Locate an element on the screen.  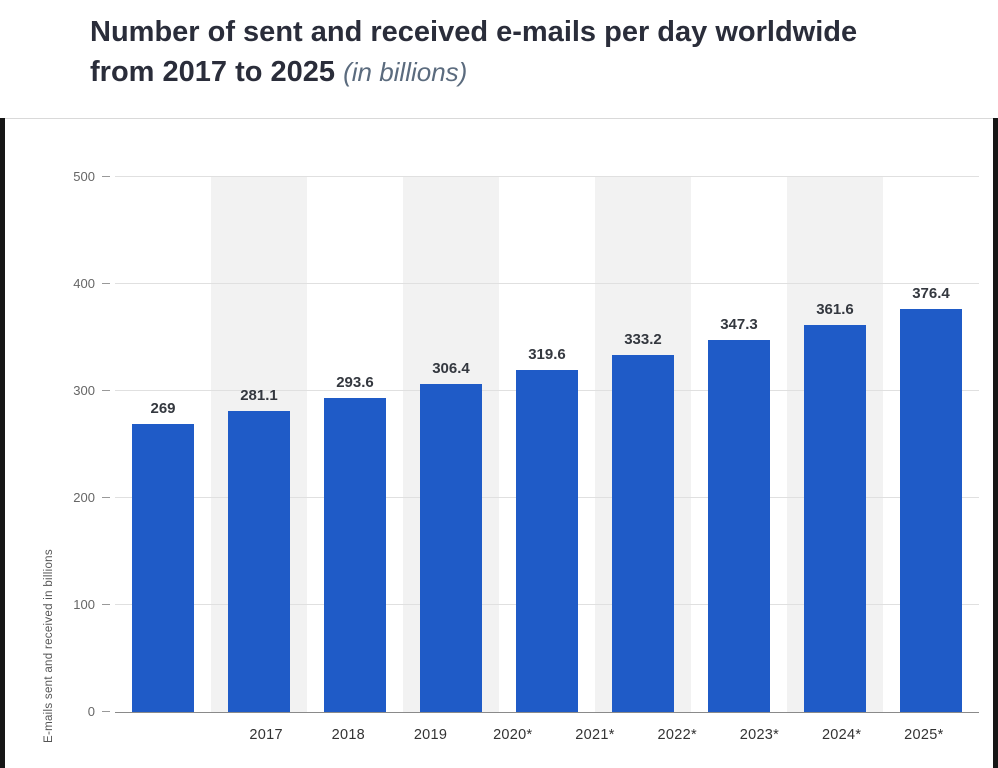
bar-column: 376.4 is located at coordinates (931, 444).